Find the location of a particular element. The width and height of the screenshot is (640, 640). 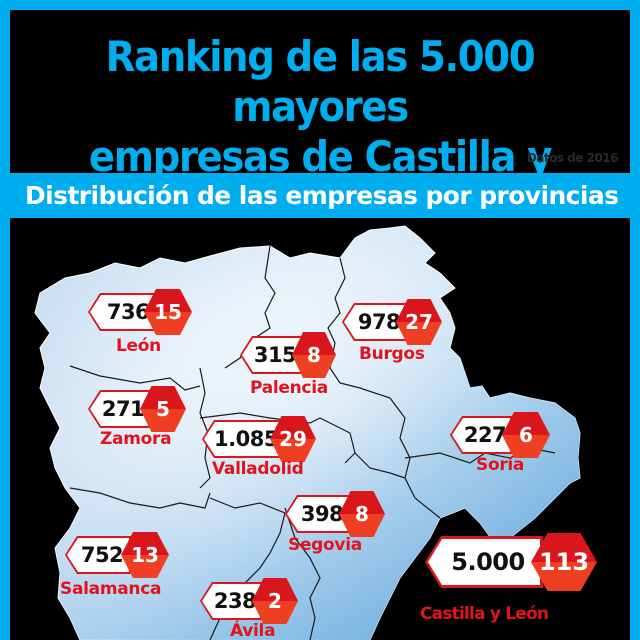

rank-count-hex: 13 is located at coordinates (145, 555).